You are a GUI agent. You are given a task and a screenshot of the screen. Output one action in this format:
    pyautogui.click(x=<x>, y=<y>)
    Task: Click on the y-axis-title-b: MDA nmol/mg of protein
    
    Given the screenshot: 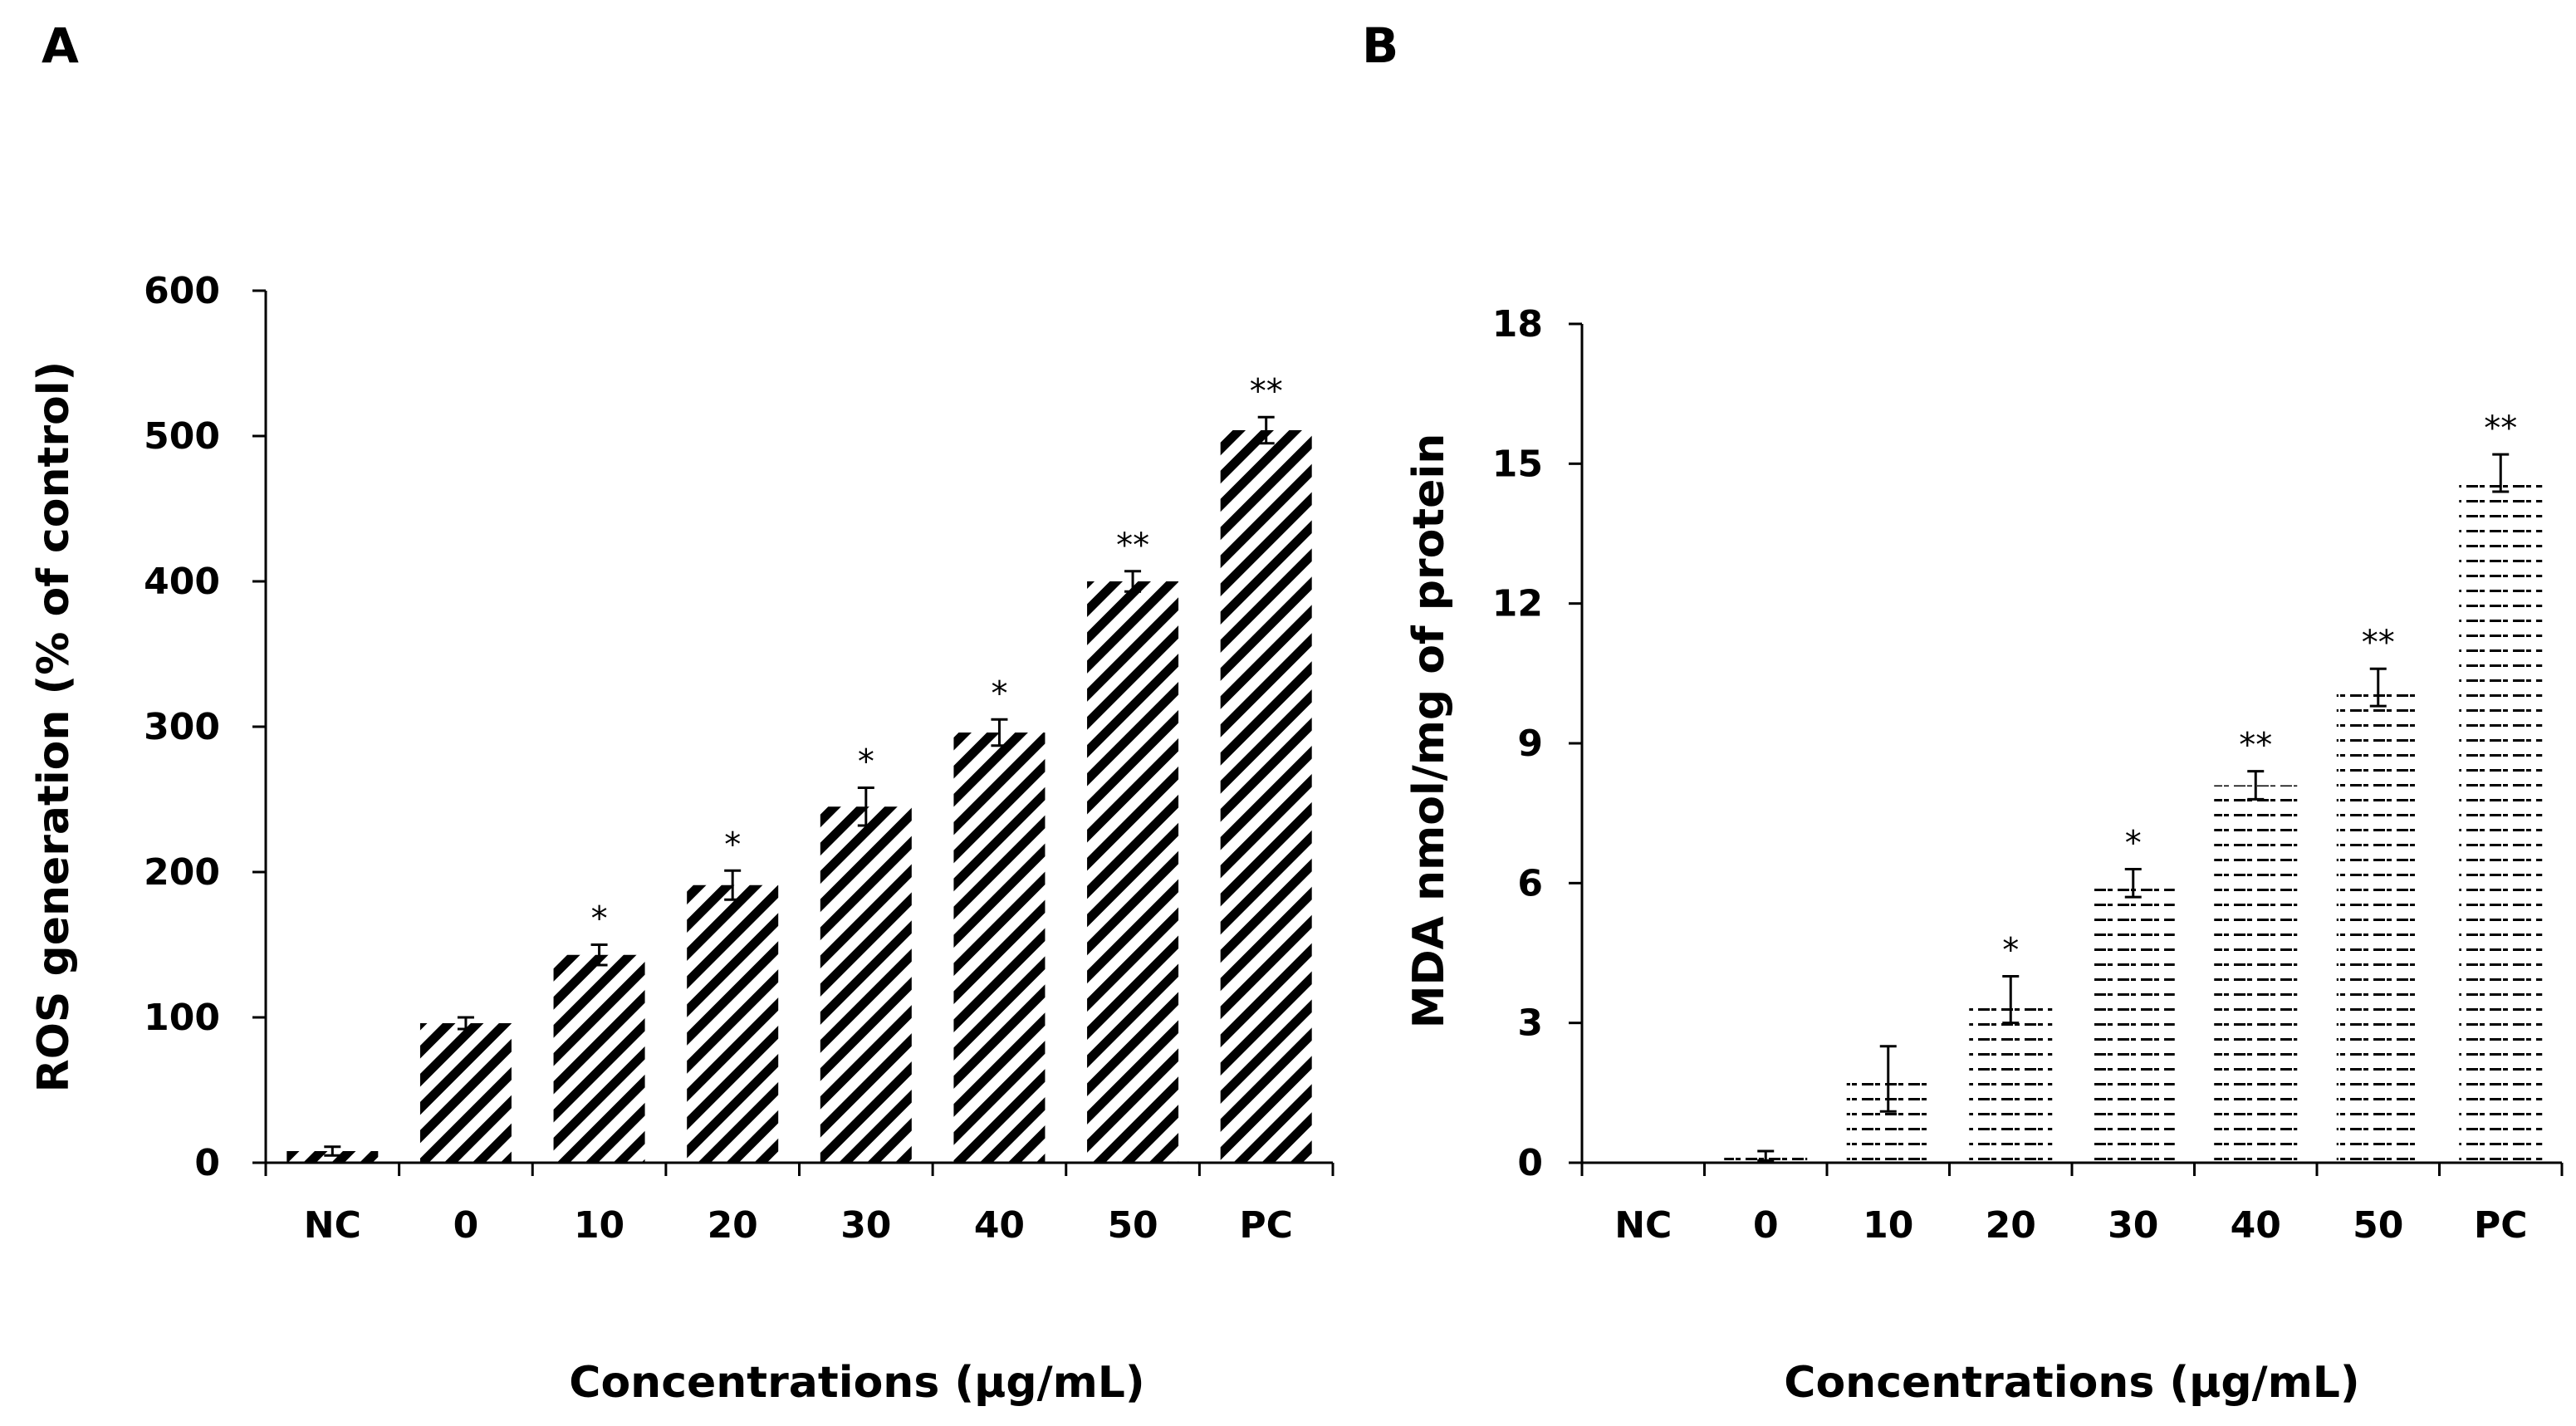 What is the action you would take?
    pyautogui.click(x=1429, y=731)
    